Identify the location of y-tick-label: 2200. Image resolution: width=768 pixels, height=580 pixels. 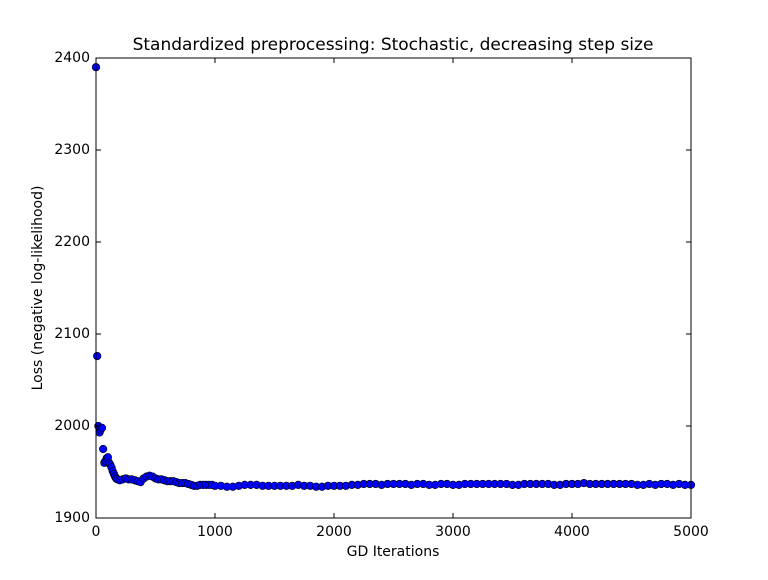
(72, 242).